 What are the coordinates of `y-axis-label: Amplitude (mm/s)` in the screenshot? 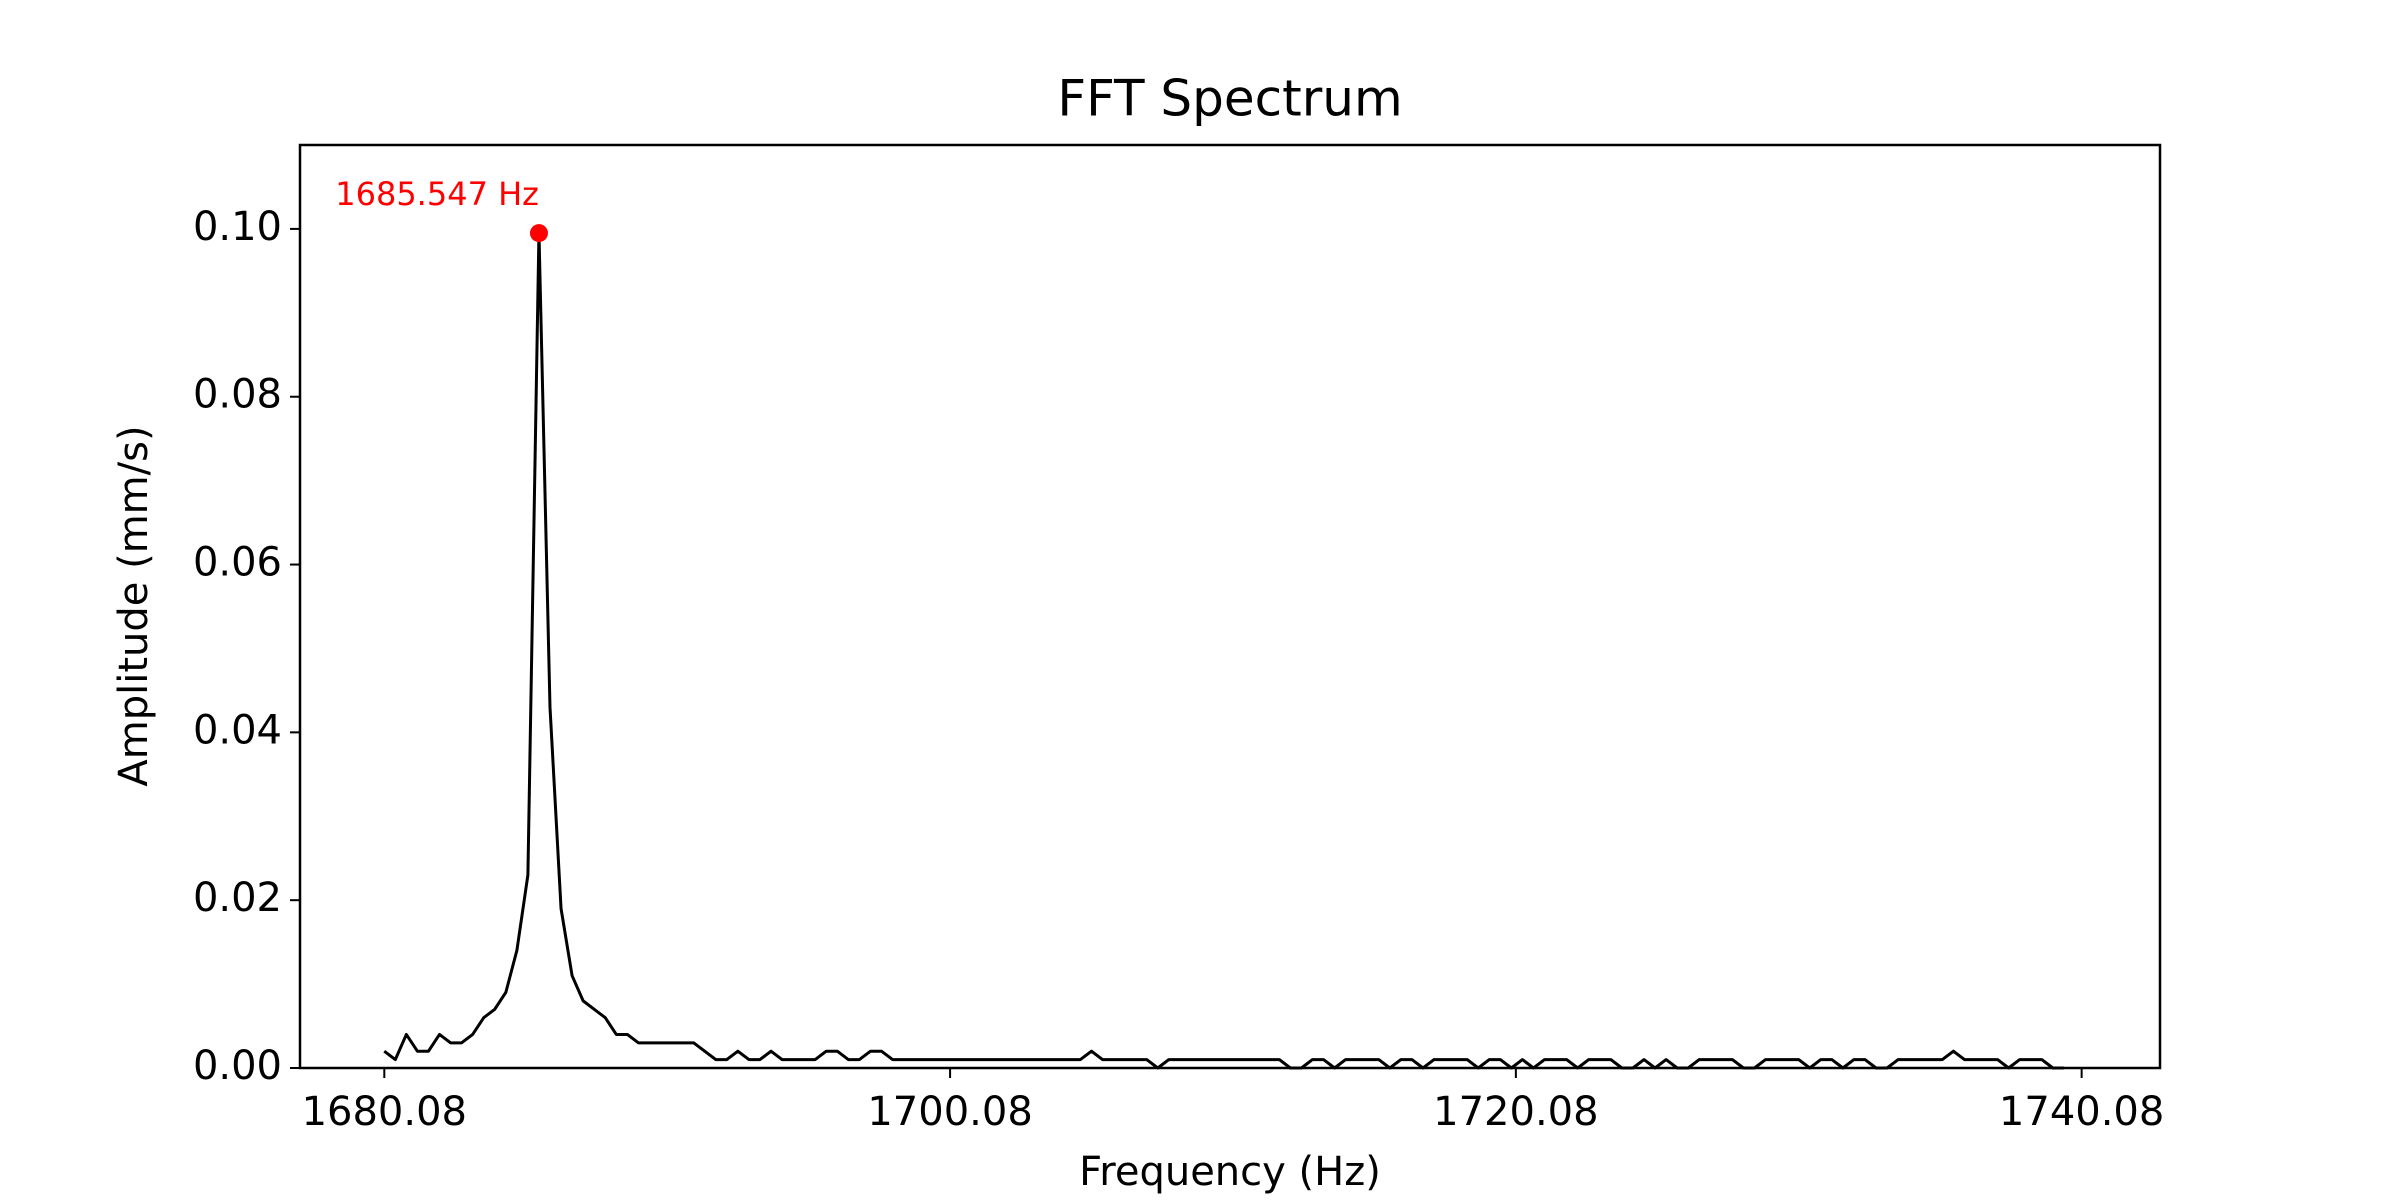 It's located at (134, 605).